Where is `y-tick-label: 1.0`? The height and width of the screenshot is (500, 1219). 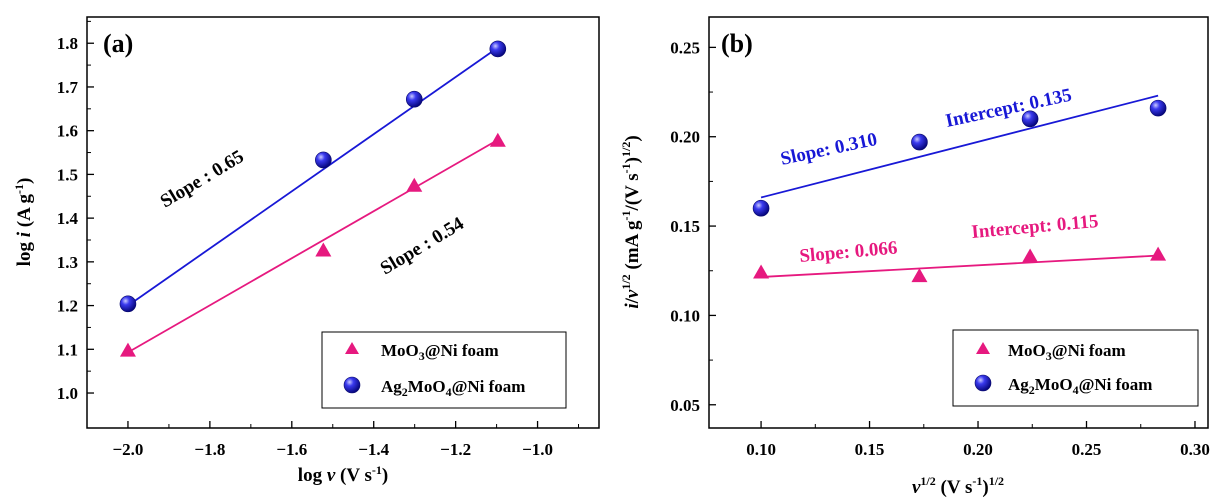
y-tick-label: 1.0 is located at coordinates (67, 393).